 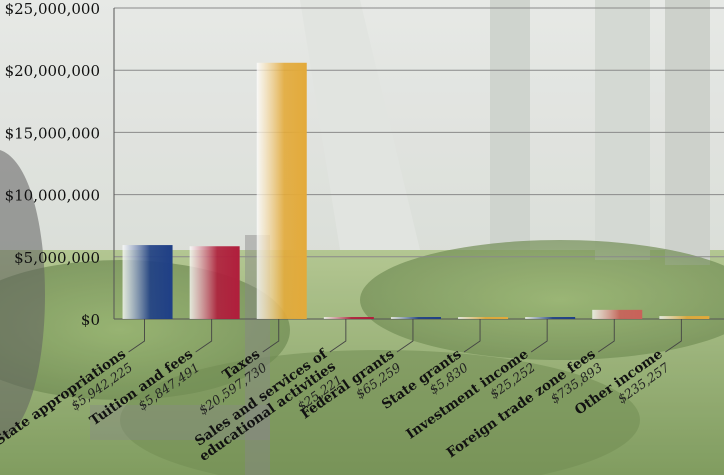 What do you see at coordinates (52, 196) in the screenshot?
I see `y-tick-label: $10,000,000` at bounding box center [52, 196].